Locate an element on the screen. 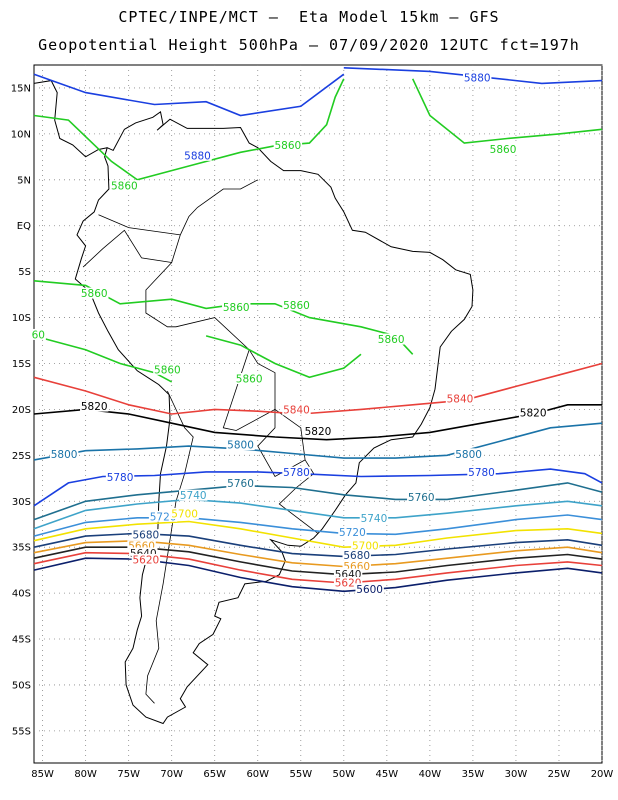 The height and width of the screenshot is (800, 618). lon-tick-label: 30W is located at coordinates (516, 774).